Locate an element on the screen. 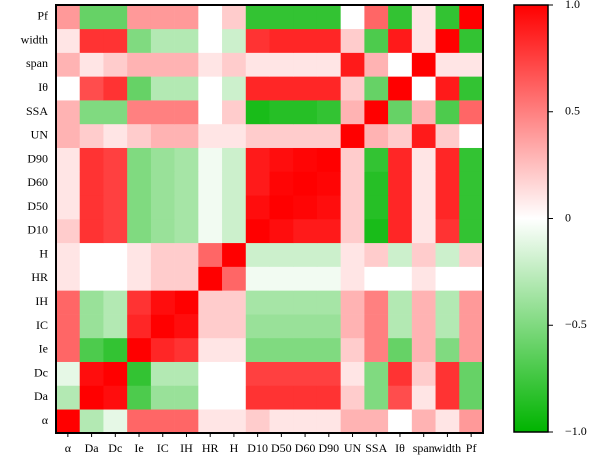 This screenshot has width=600, height=463. x-tick-label: width is located at coordinates (447, 448).